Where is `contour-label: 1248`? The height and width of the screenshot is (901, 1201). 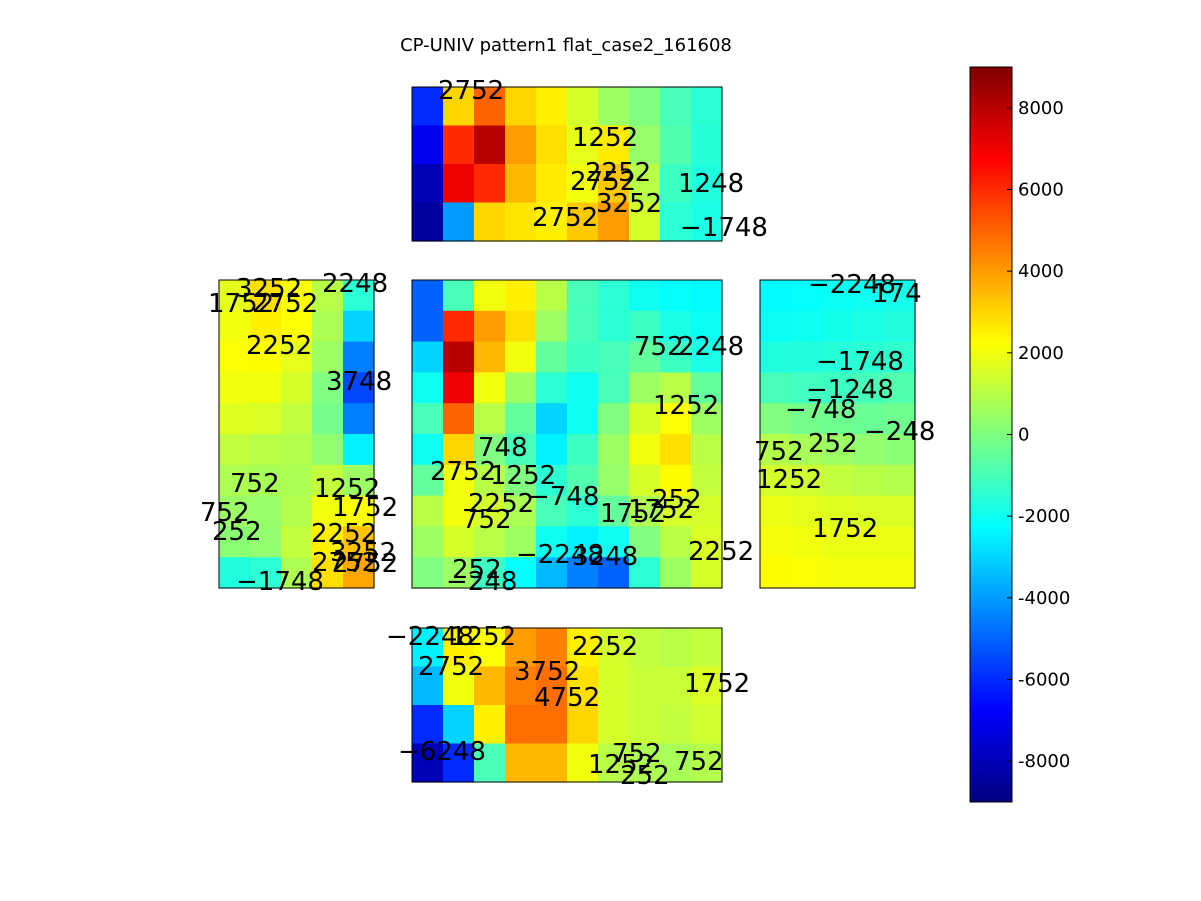
contour-label: 1248 is located at coordinates (711, 184).